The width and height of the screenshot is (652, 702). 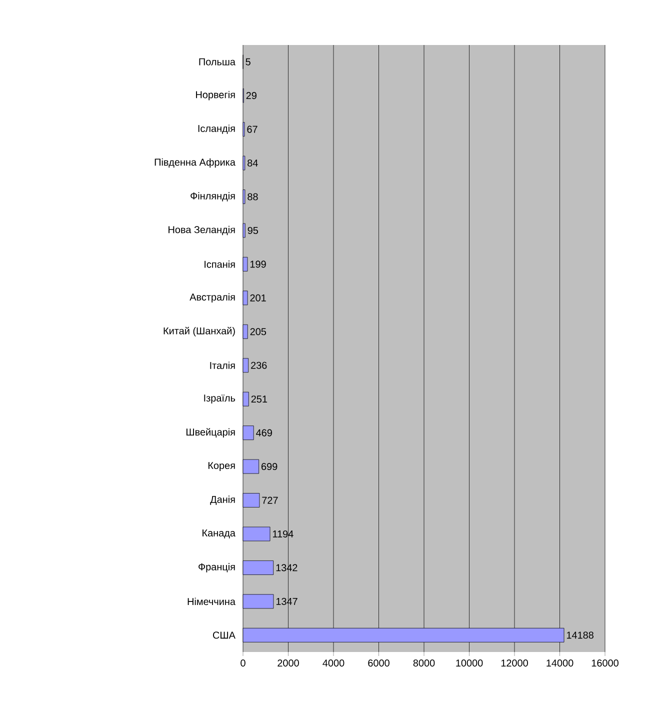 I want to click on y-tick-label: Канада, so click(x=219, y=534).